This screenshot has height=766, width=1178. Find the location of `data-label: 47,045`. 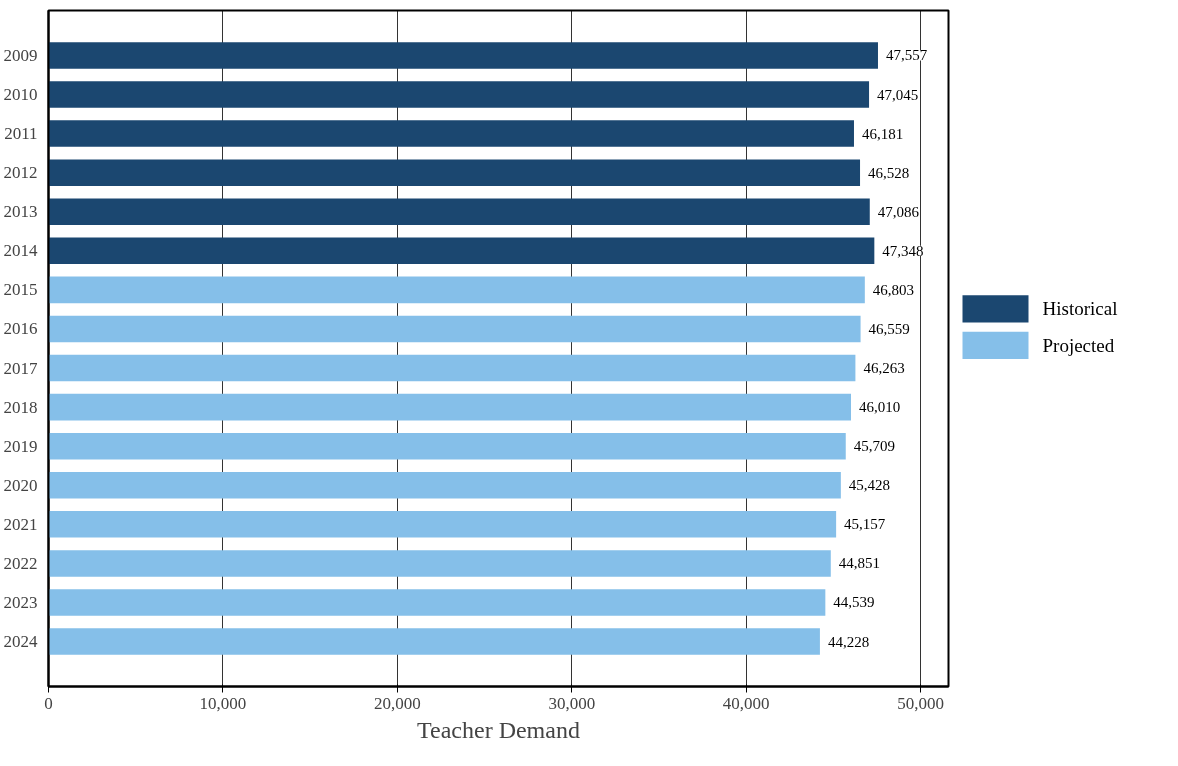

data-label: 47,045 is located at coordinates (898, 94).